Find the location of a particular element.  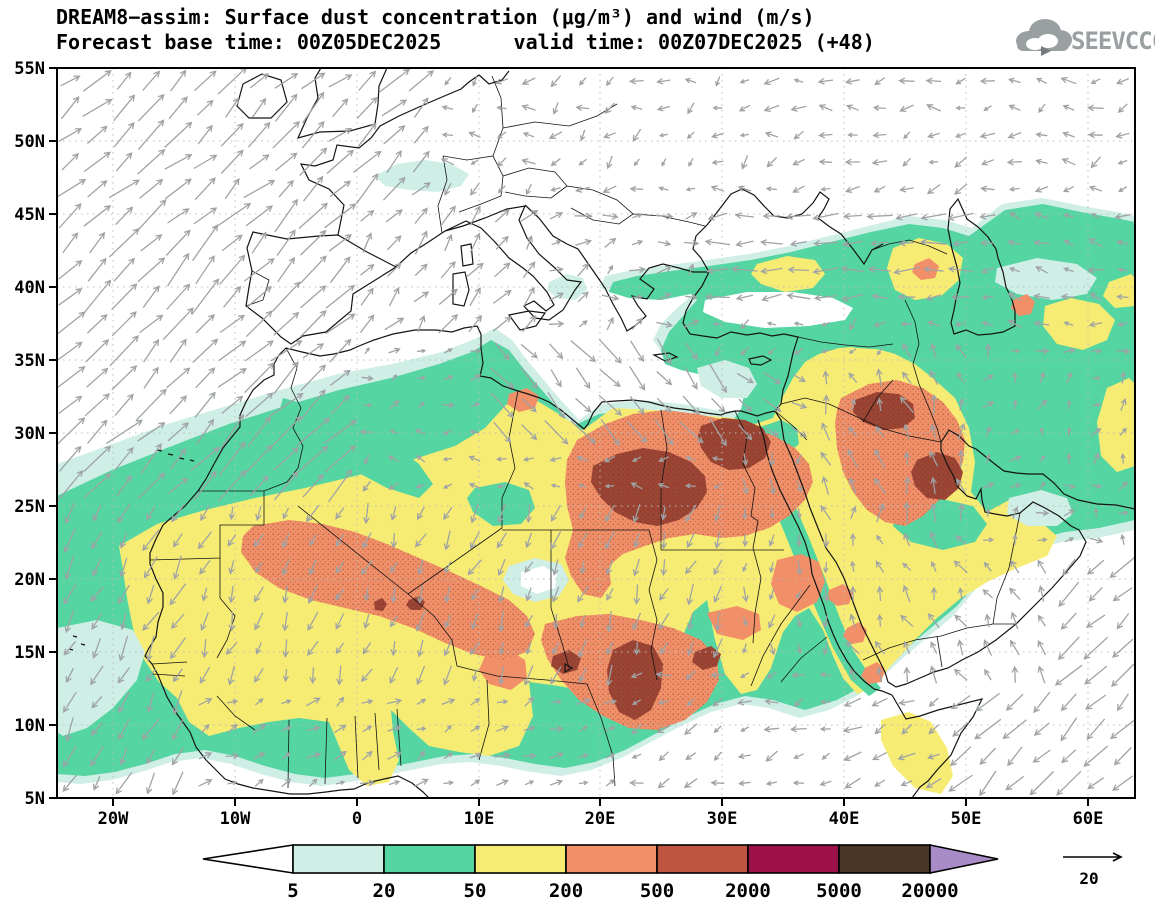

lat-tick-label: 35N is located at coordinates (29, 361).